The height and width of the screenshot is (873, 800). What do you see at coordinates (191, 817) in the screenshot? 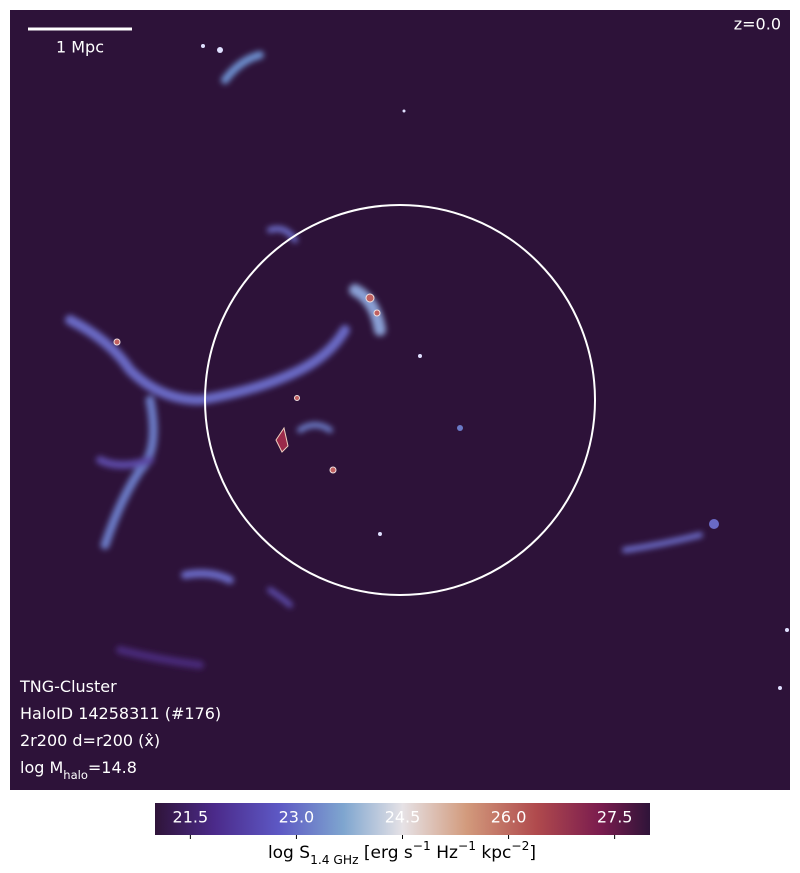
I see `colorbar-tick-label: 21.5` at bounding box center [191, 817].